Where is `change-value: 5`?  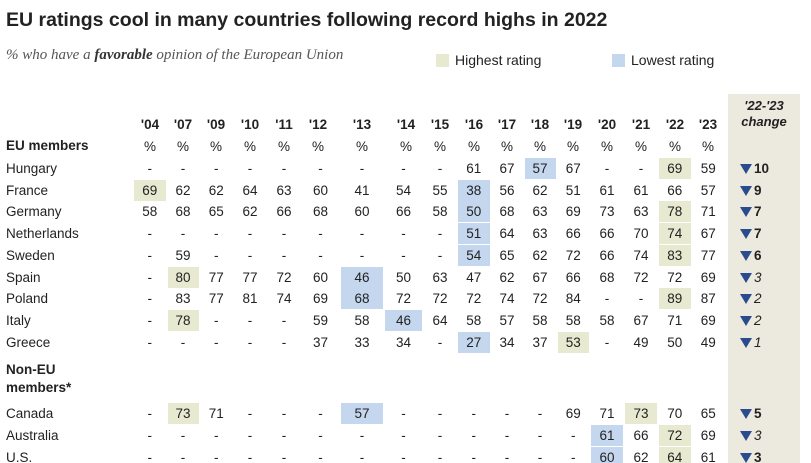 change-value: 5 is located at coordinates (758, 414).